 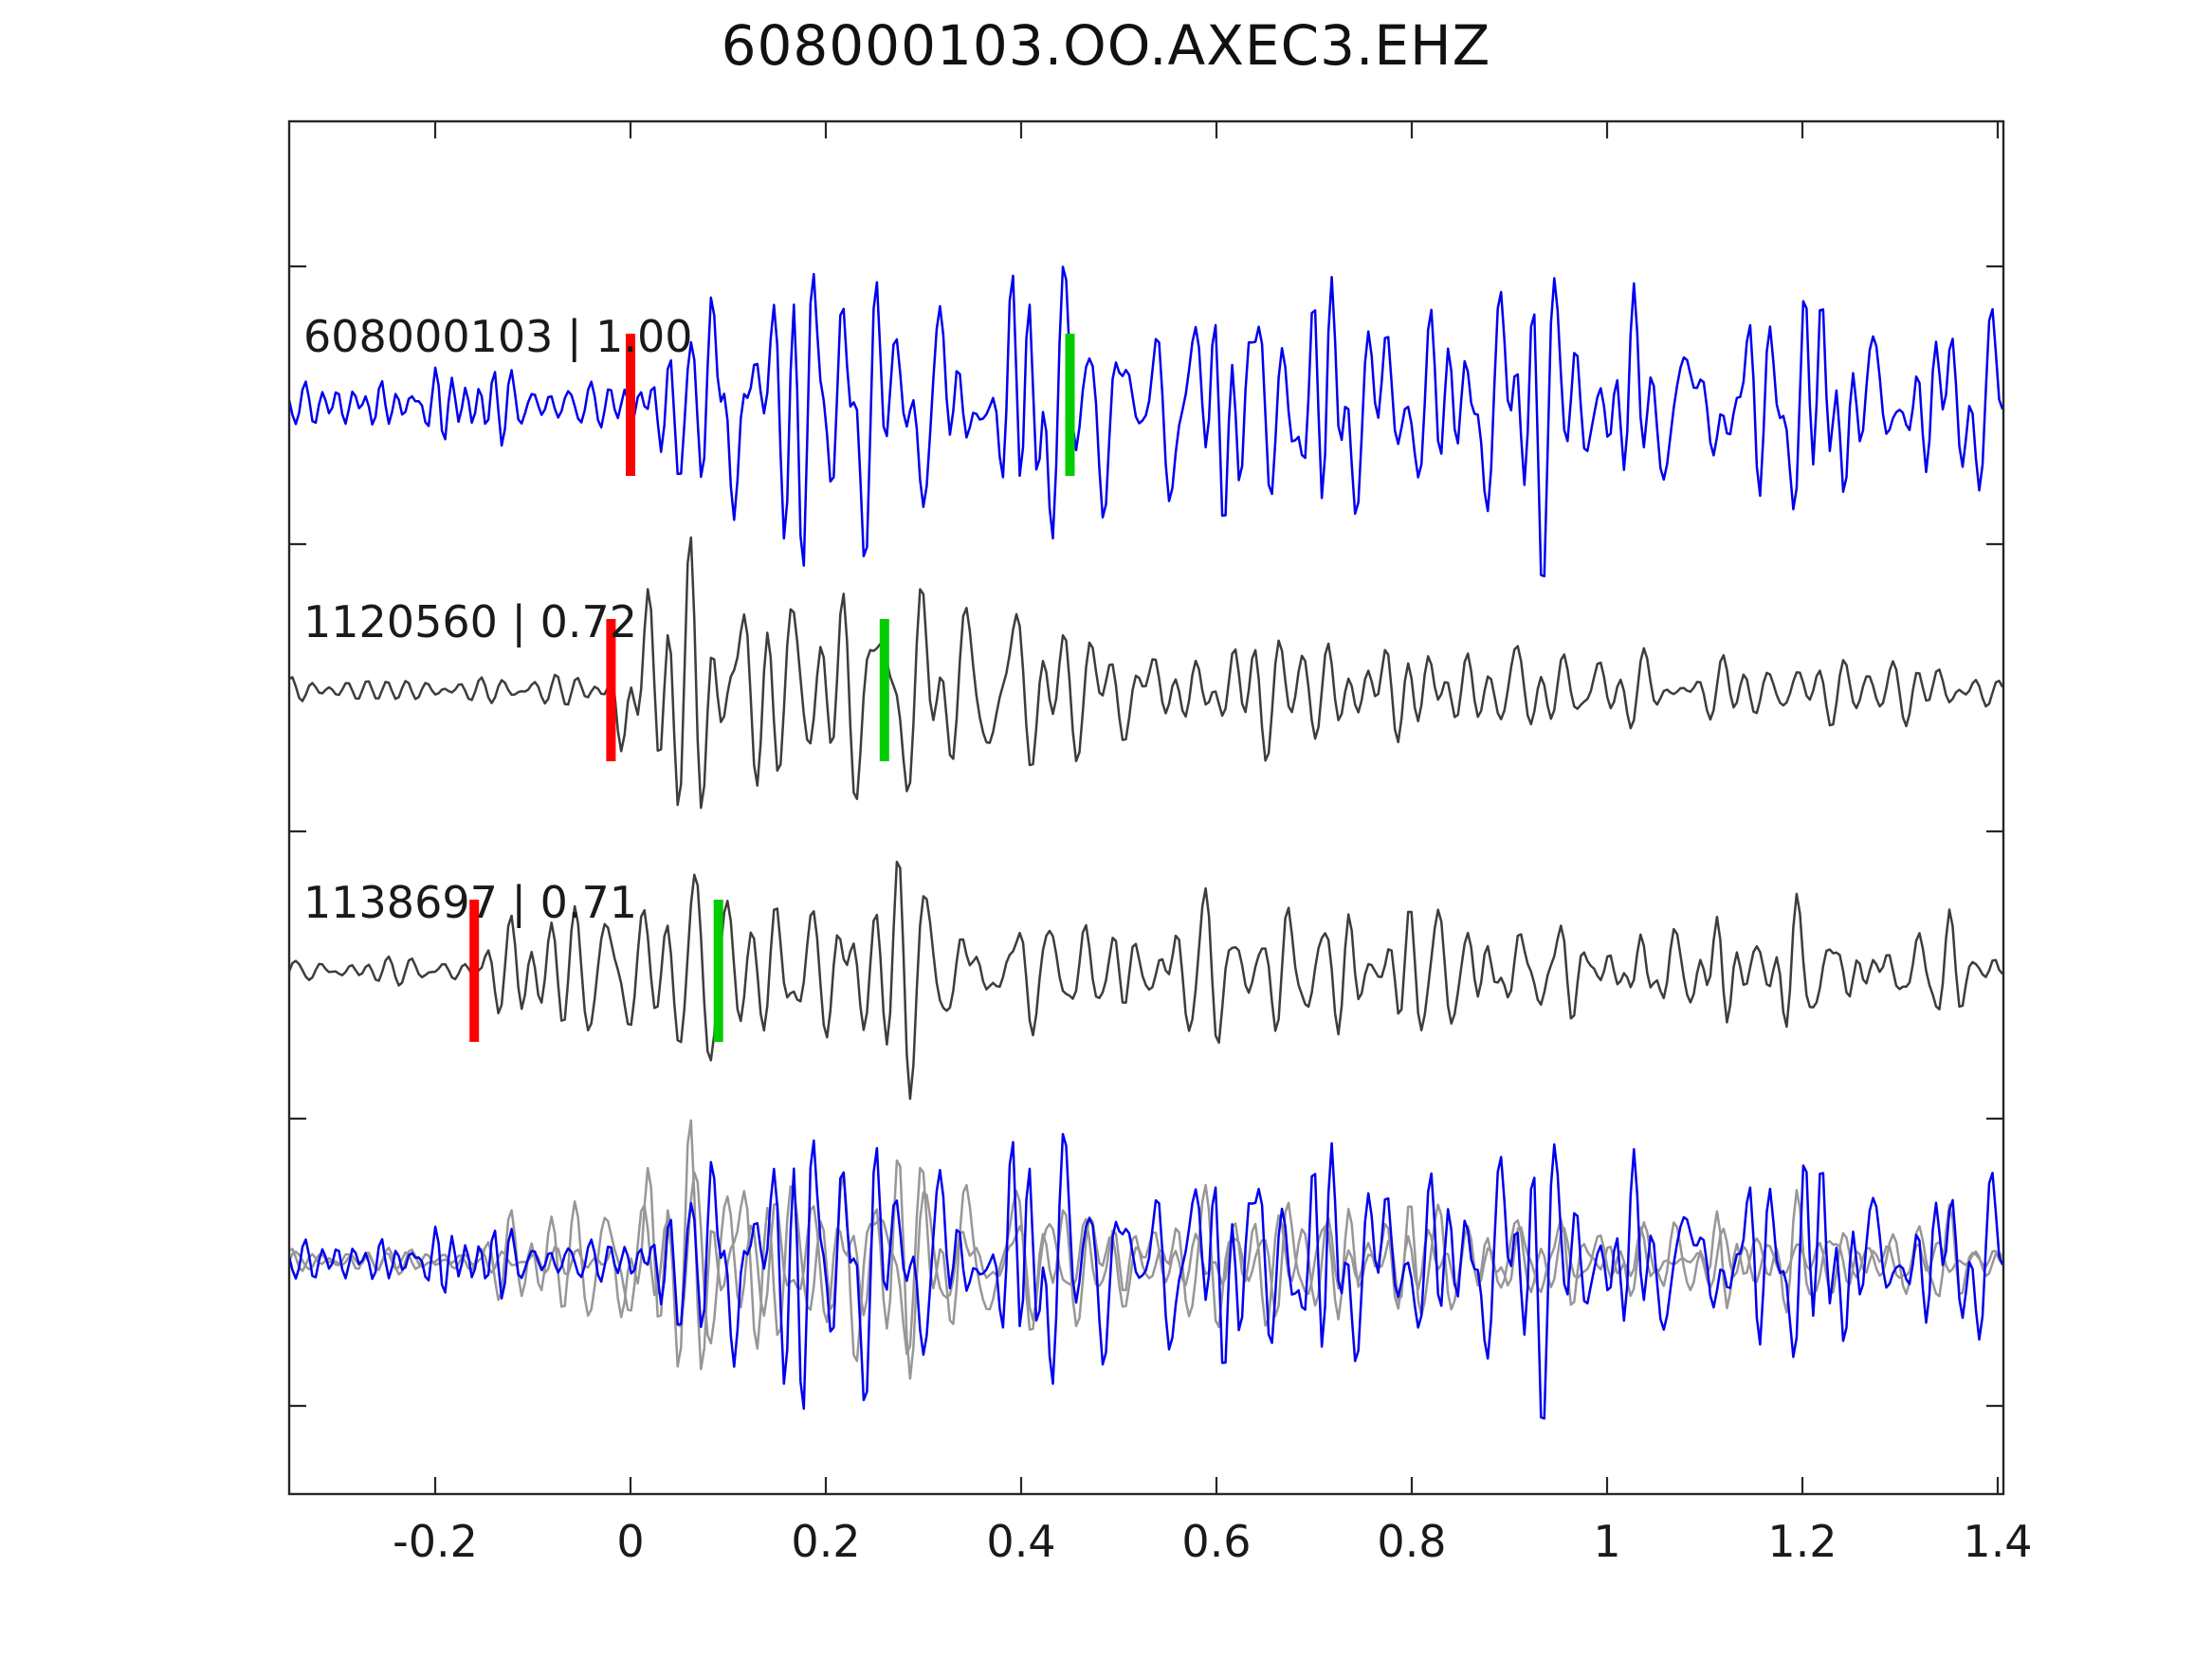 I want to click on x-tick-label: -0.2, so click(x=435, y=1541).